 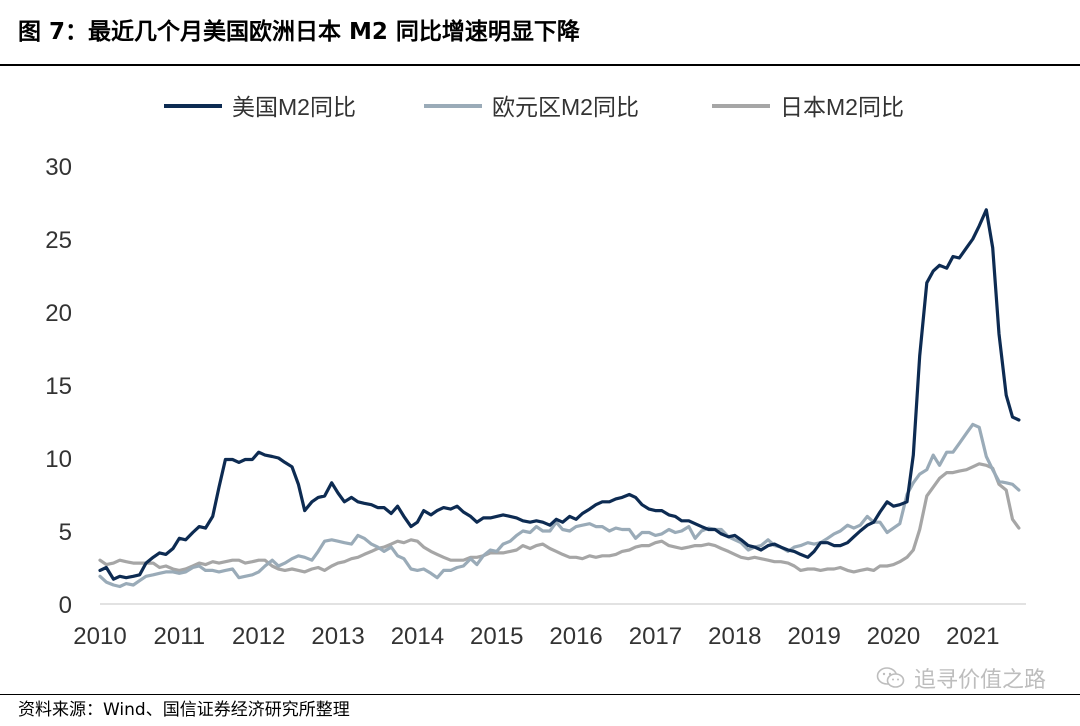 What do you see at coordinates (890, 677) in the screenshot?
I see `wechat-icon` at bounding box center [890, 677].